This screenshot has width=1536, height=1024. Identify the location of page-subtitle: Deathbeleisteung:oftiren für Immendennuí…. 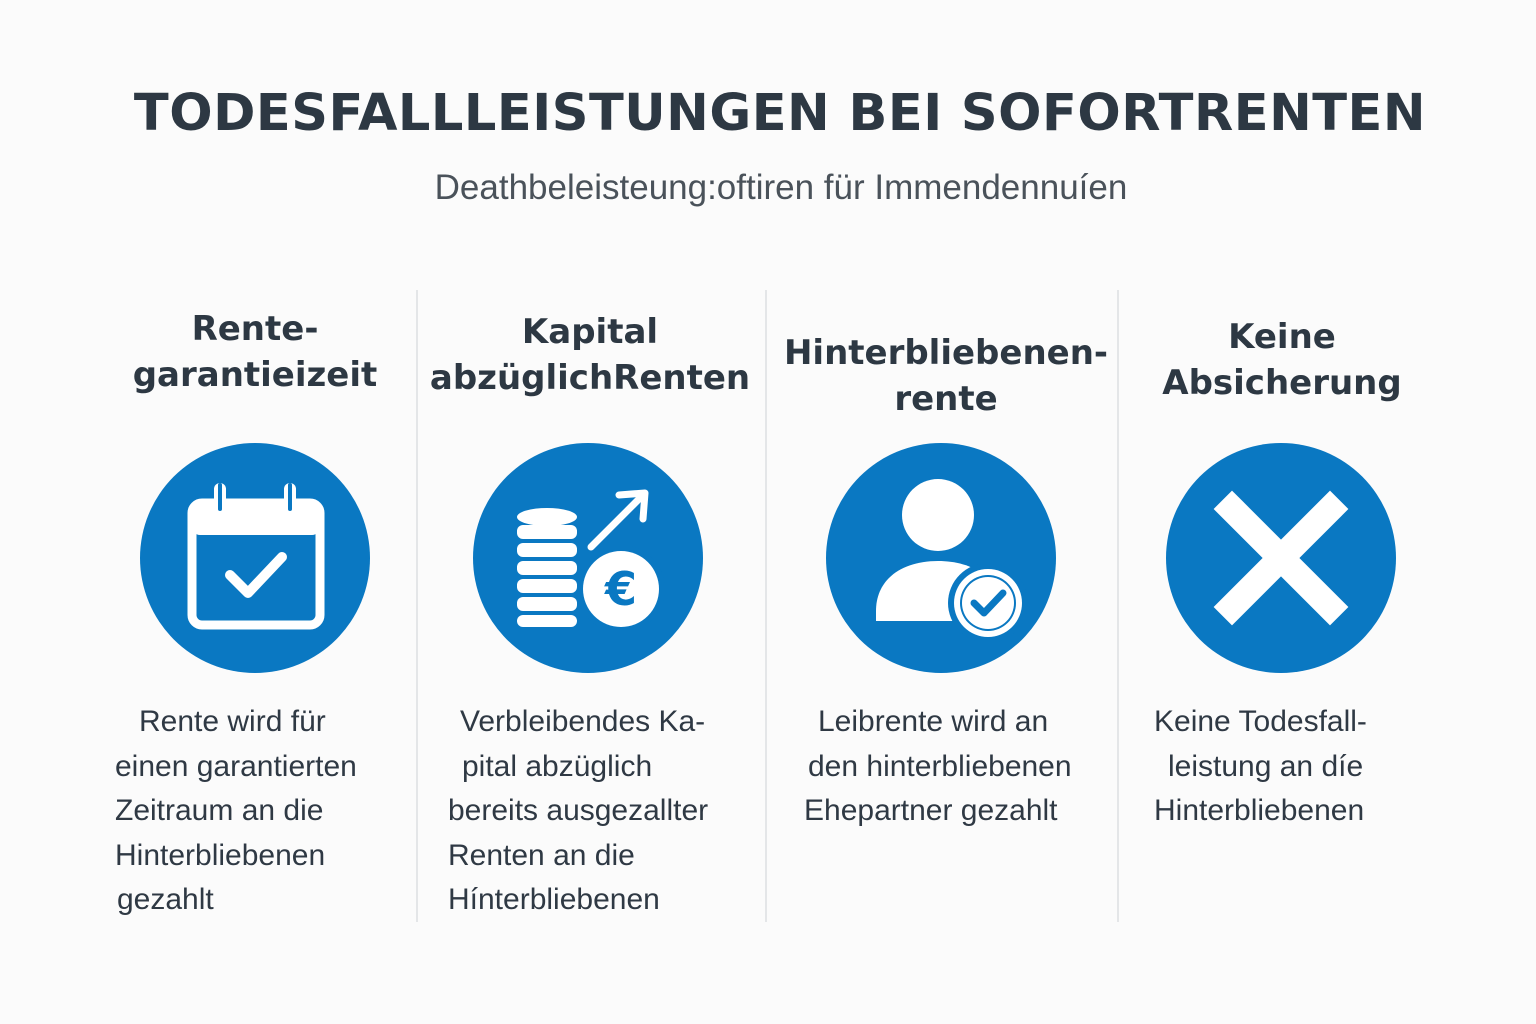
(781, 187).